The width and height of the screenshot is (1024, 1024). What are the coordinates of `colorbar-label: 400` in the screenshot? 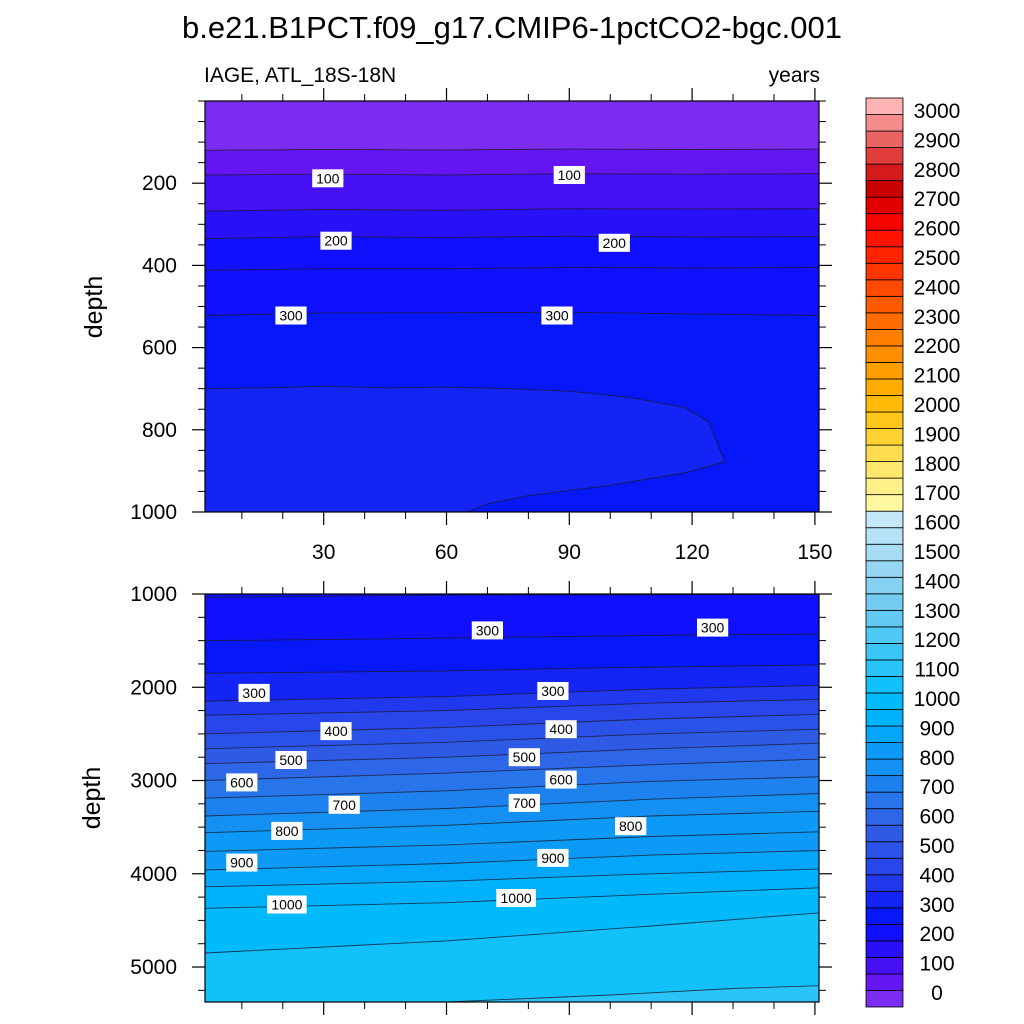 It's located at (936, 875).